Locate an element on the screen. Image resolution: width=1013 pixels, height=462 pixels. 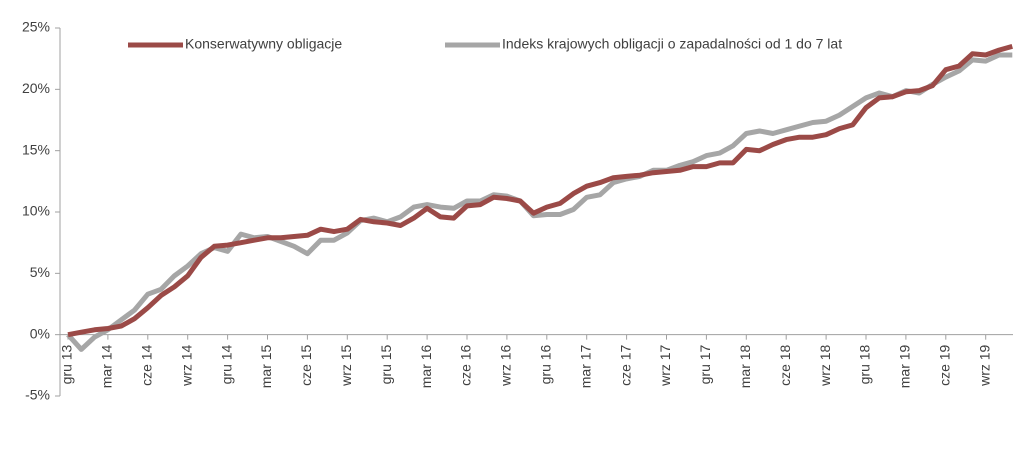
x-tick-label: wrz 18 is located at coordinates (825, 365).